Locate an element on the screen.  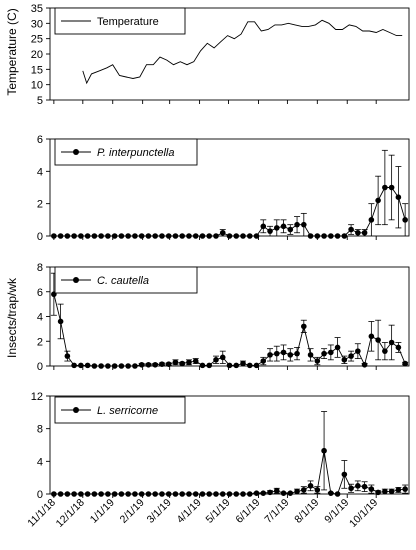
x-tick-label: 7/1/19 is located at coordinates (276, 511).